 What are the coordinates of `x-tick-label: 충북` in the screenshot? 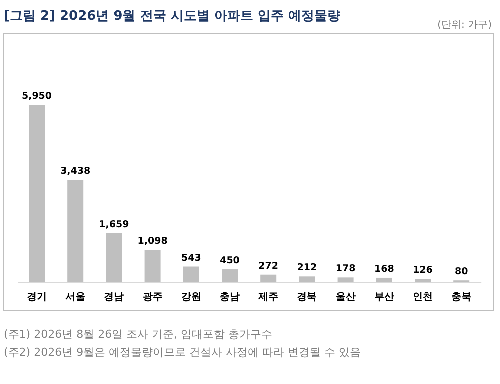 It's located at (462, 297).